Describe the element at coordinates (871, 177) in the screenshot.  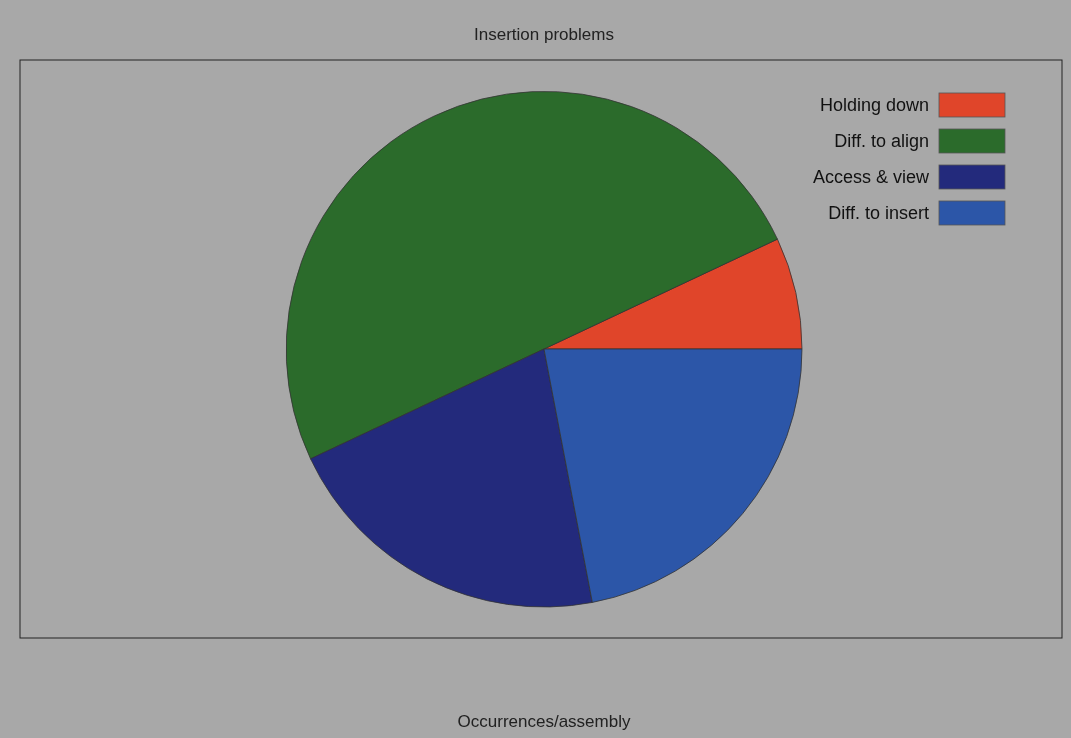
I see `legend-label: Access & view` at that location.